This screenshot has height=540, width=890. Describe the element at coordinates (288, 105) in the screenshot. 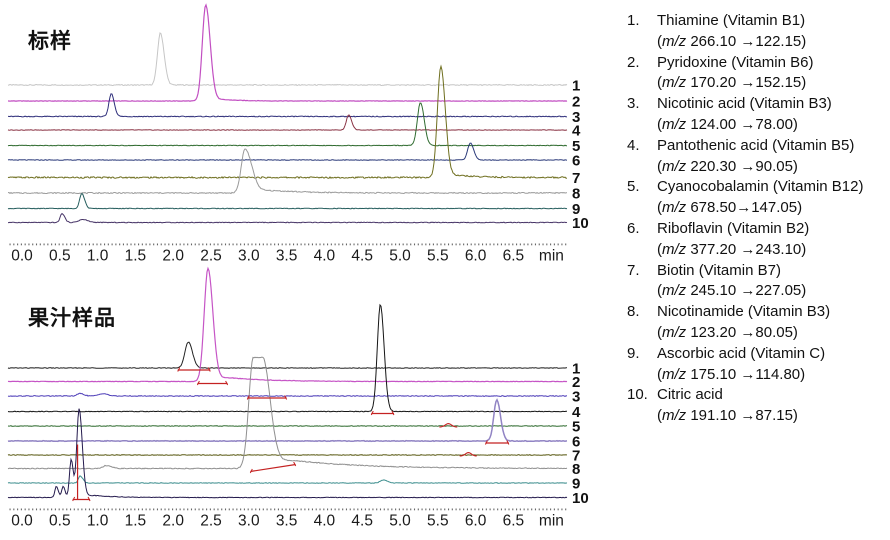

I see `trace-3-line` at that location.